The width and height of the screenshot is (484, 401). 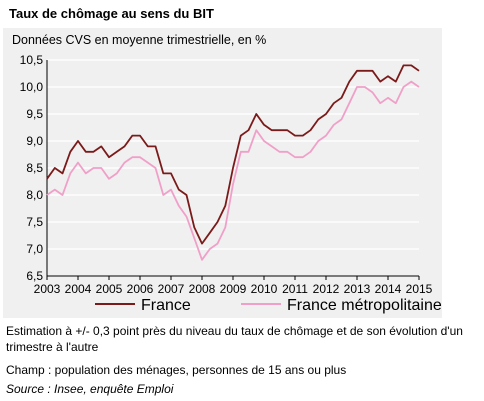 I want to click on x-tick-label: 2014, so click(x=388, y=289).